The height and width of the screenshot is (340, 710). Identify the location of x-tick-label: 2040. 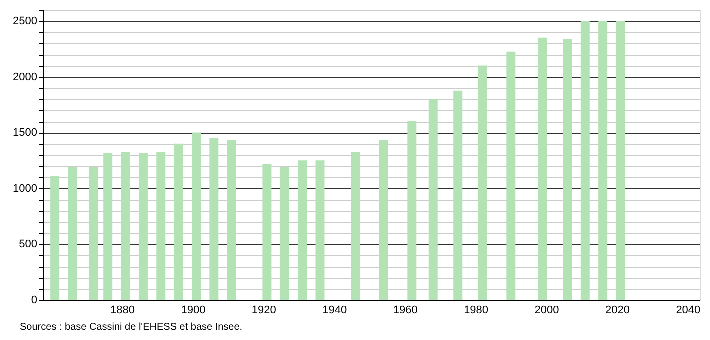
(688, 310).